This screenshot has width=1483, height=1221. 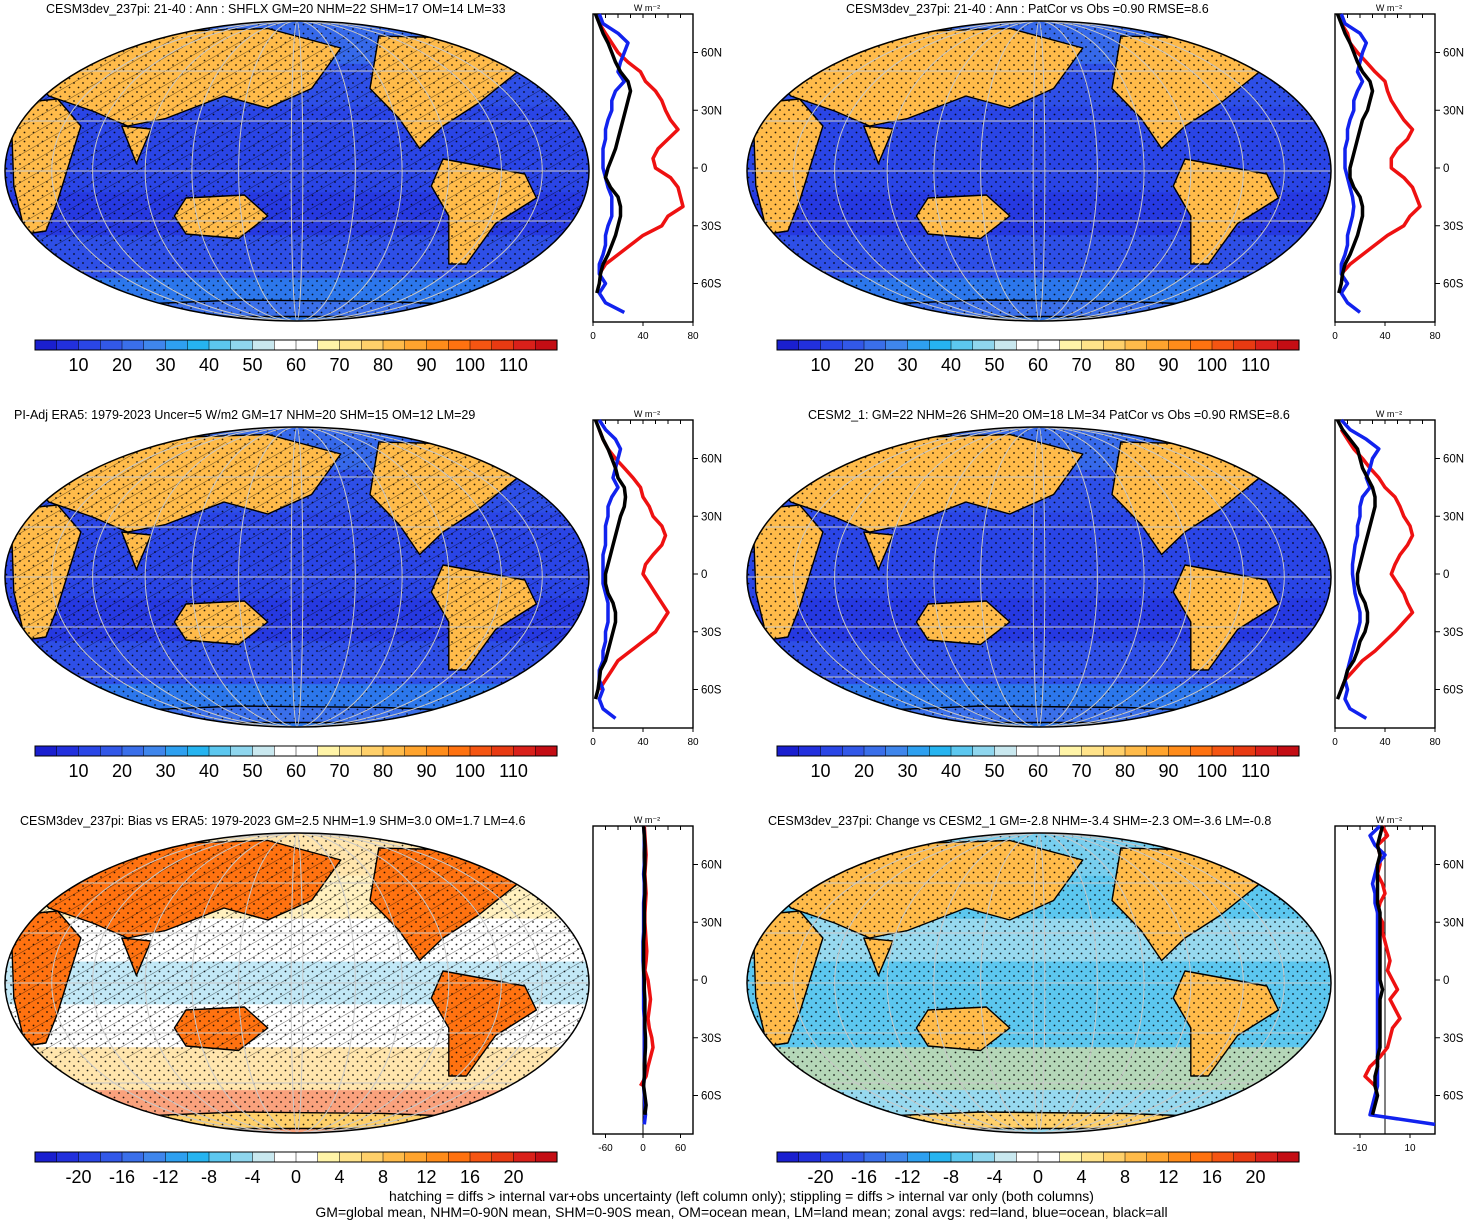 What do you see at coordinates (605, 1148) in the screenshot?
I see `x-tick-label: -60` at bounding box center [605, 1148].